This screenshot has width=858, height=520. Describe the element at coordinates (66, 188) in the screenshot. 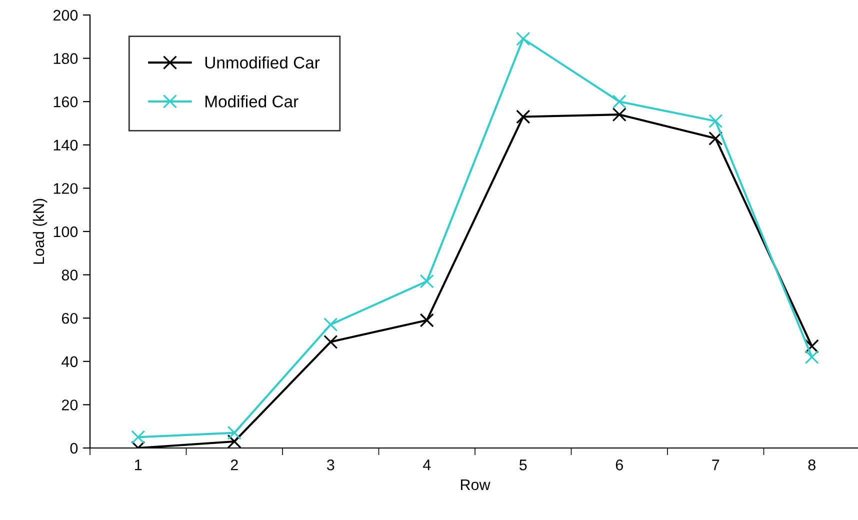

I see `y-tick-label: 120` at that location.